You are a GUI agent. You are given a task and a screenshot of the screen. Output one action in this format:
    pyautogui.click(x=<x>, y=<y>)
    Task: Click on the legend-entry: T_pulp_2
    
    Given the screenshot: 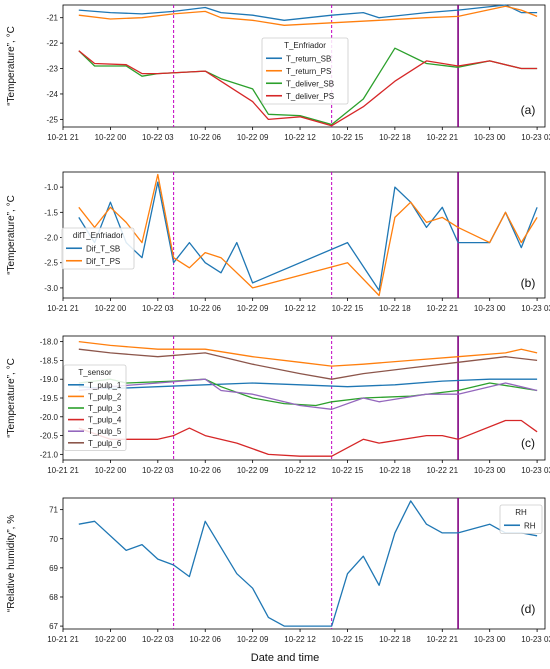 What is the action you would take?
    pyautogui.click(x=105, y=396)
    